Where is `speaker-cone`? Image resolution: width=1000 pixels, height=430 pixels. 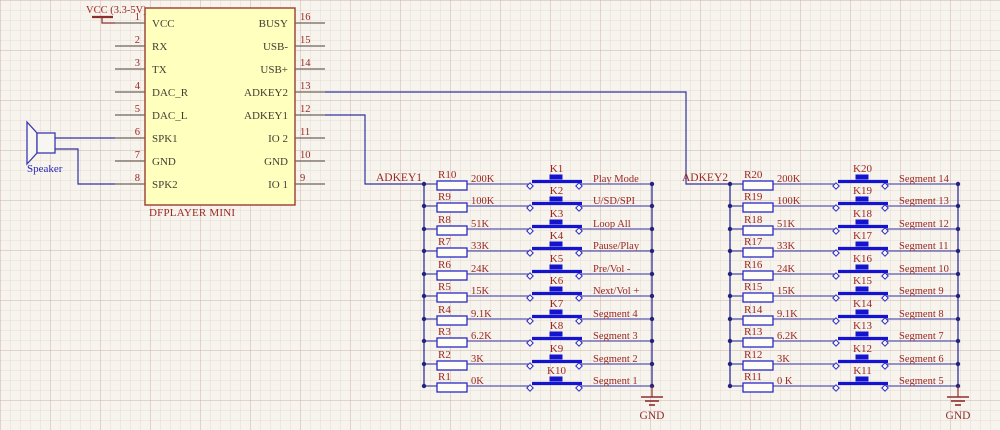
speaker-cone is located at coordinates (32, 143).